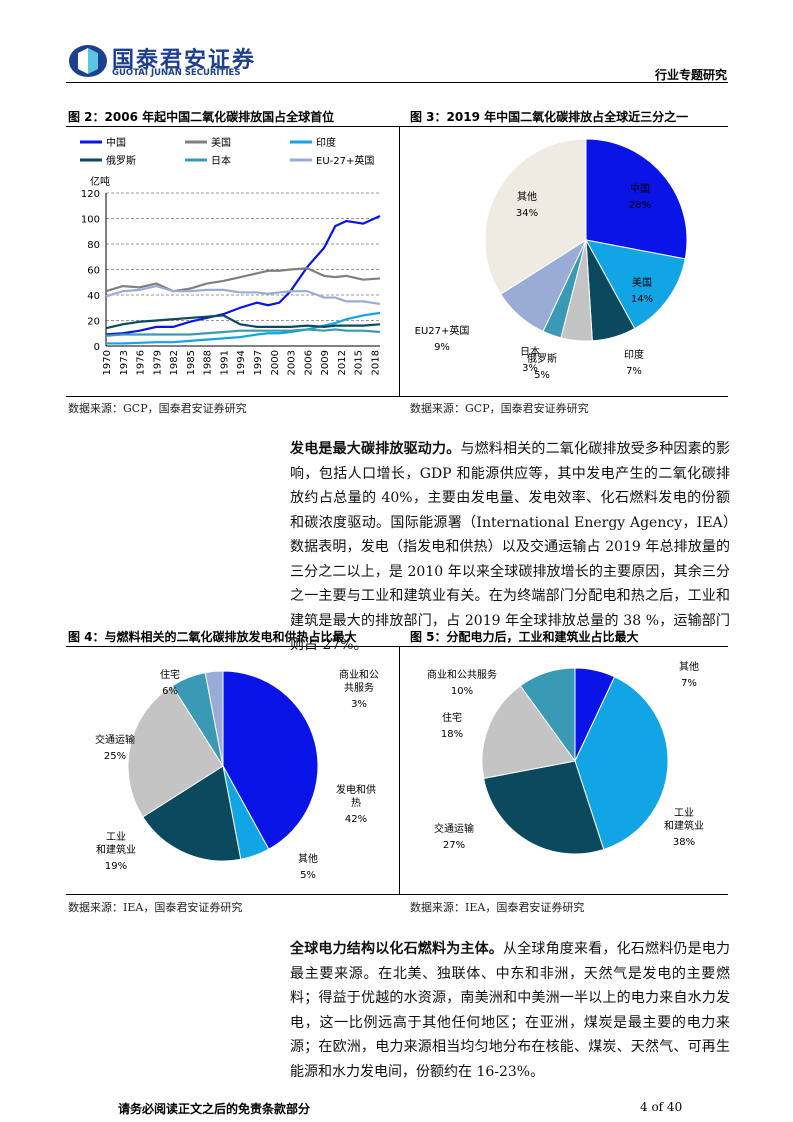  What do you see at coordinates (90, 194) in the screenshot?
I see `y-tick-label: 120` at bounding box center [90, 194].